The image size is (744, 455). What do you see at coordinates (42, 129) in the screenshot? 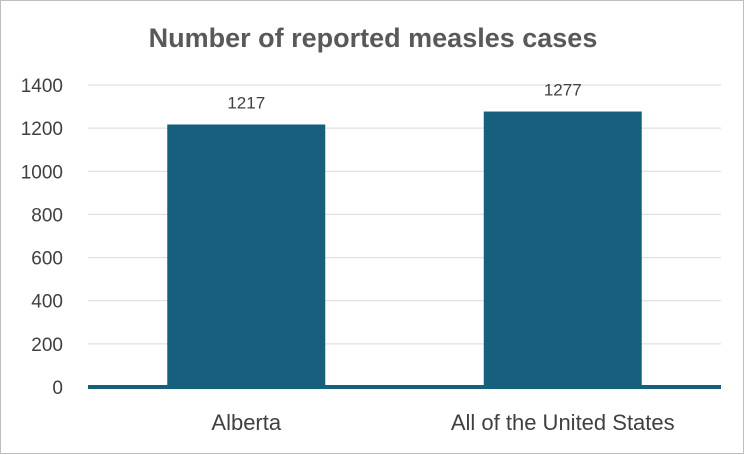
I see `y-tick-label: 1200` at bounding box center [42, 129].